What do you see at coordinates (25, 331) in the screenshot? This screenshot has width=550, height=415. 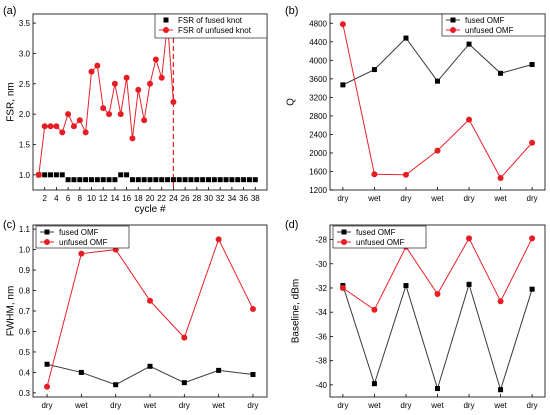 I see `y-tick-label: 0.6` at bounding box center [25, 331].